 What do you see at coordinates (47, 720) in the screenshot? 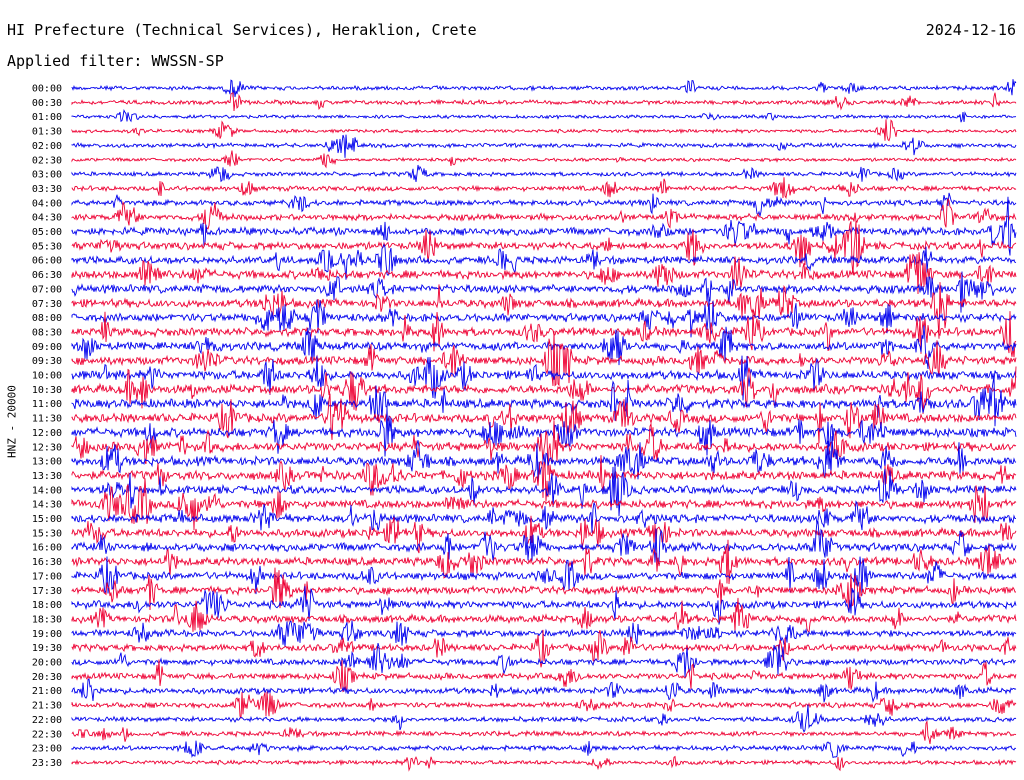
I see `time-label: 22:00` at bounding box center [47, 720].